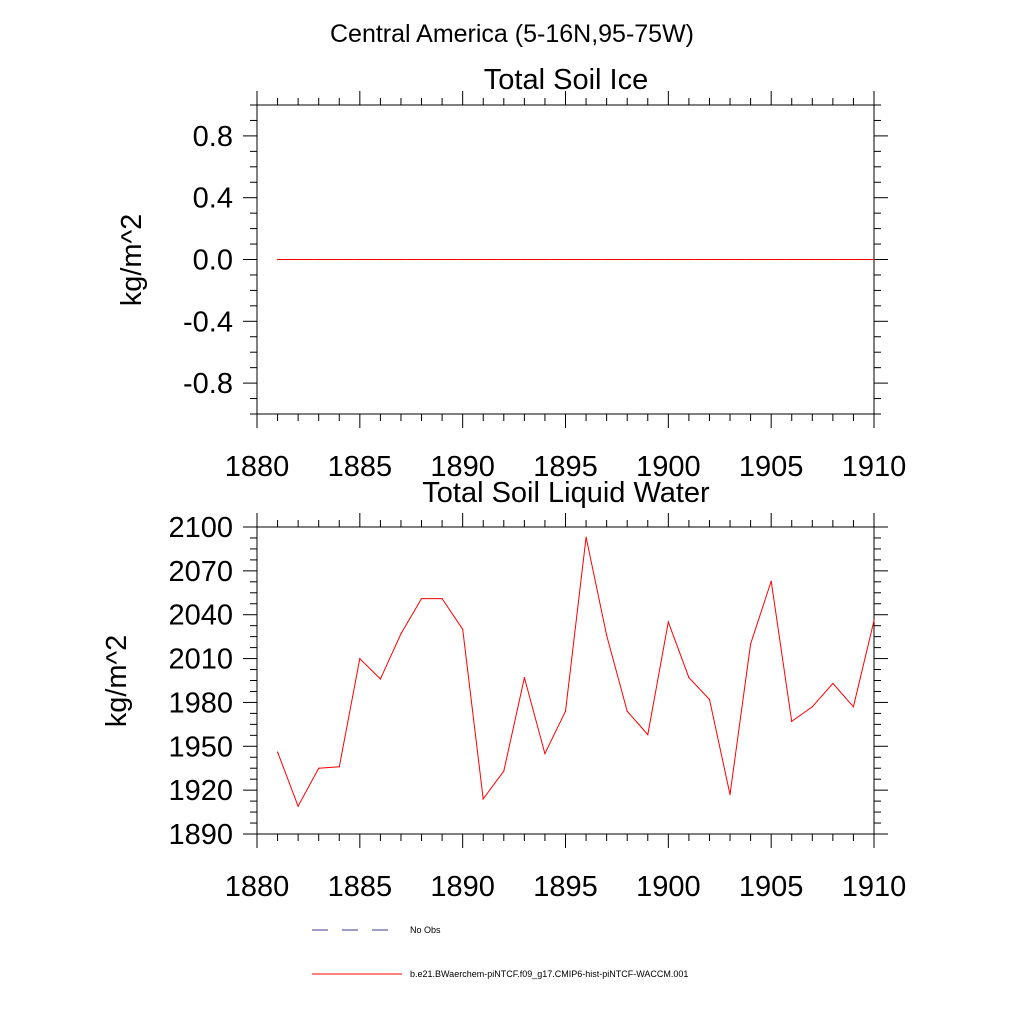 Image resolution: width=1024 pixels, height=1024 pixels. What do you see at coordinates (200, 616) in the screenshot?
I see `y-tick-label: 2040` at bounding box center [200, 616].